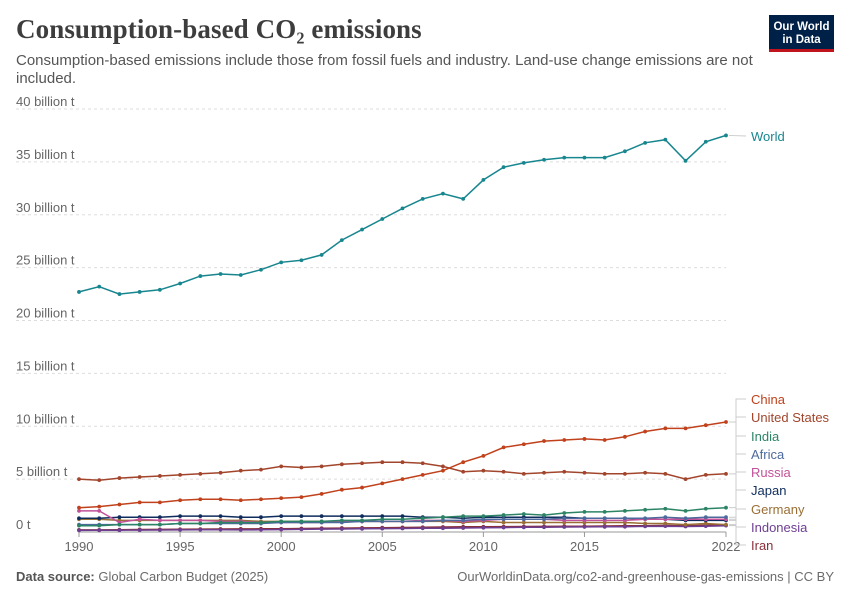 The image size is (850, 600). I want to click on series-label-africa: Africa, so click(768, 454).